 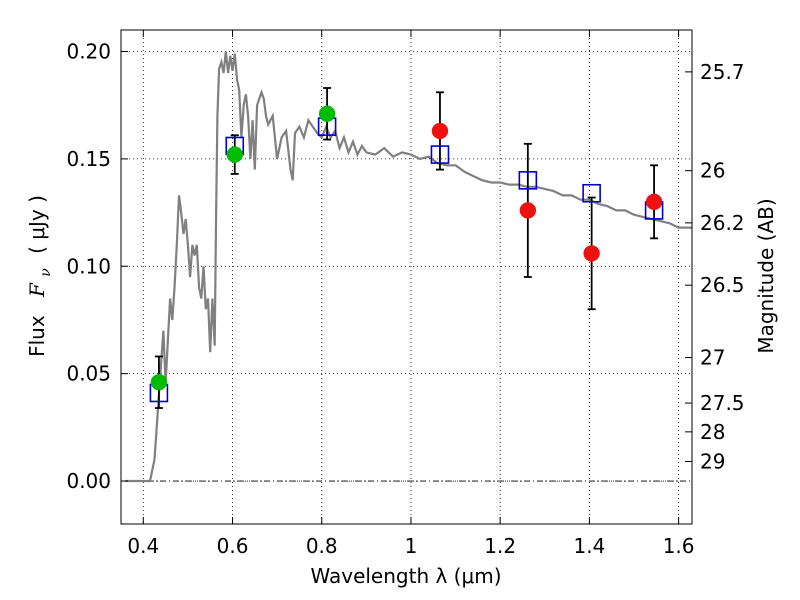 What do you see at coordinates (712, 432) in the screenshot?
I see `magnitude-tick-label: 28` at bounding box center [712, 432].